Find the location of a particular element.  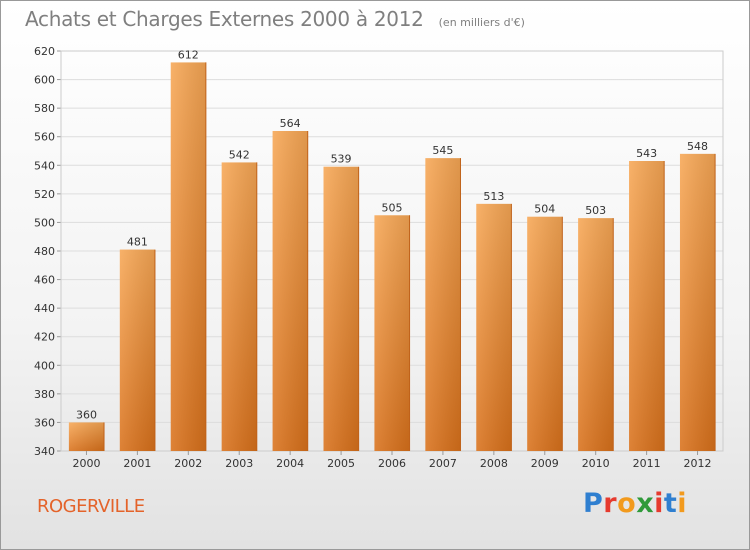

value-label: 504 is located at coordinates (544, 209).